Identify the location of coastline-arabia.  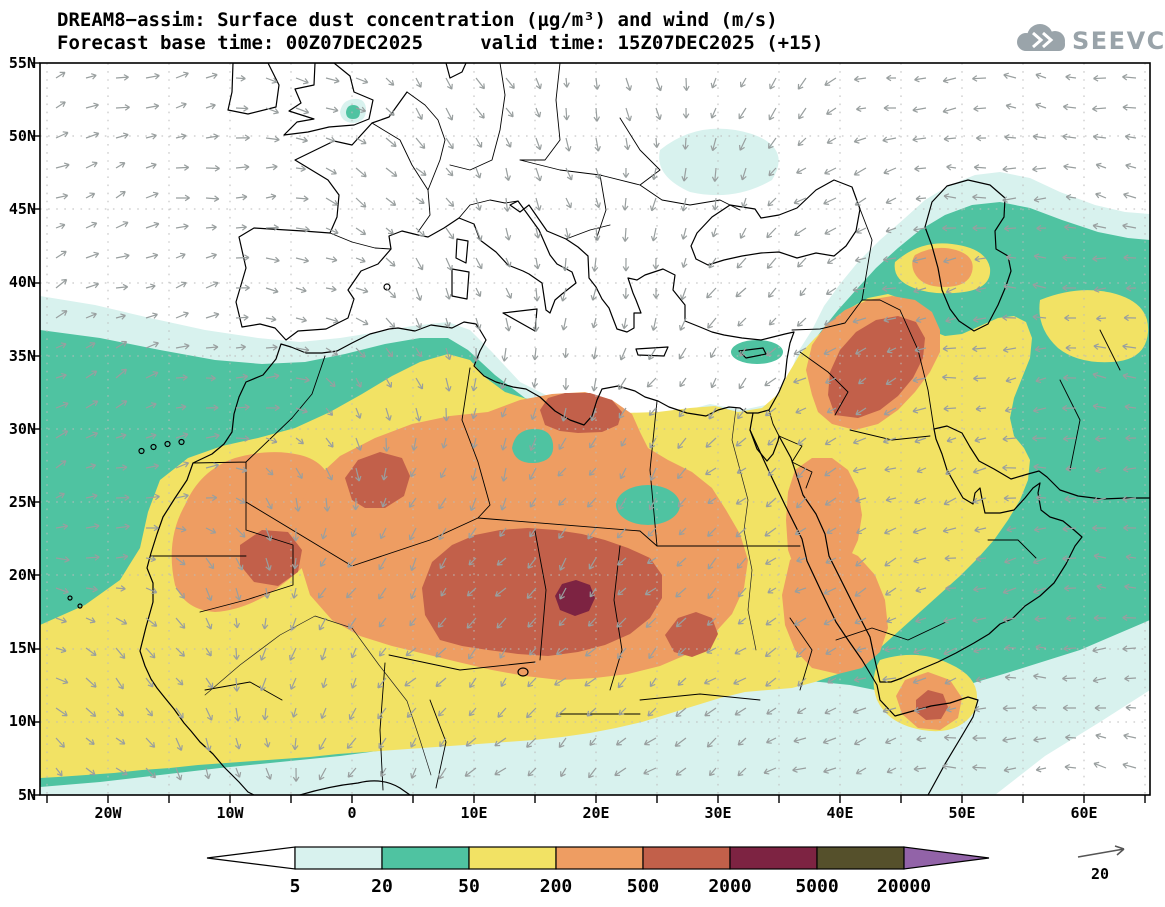
(930, 555).